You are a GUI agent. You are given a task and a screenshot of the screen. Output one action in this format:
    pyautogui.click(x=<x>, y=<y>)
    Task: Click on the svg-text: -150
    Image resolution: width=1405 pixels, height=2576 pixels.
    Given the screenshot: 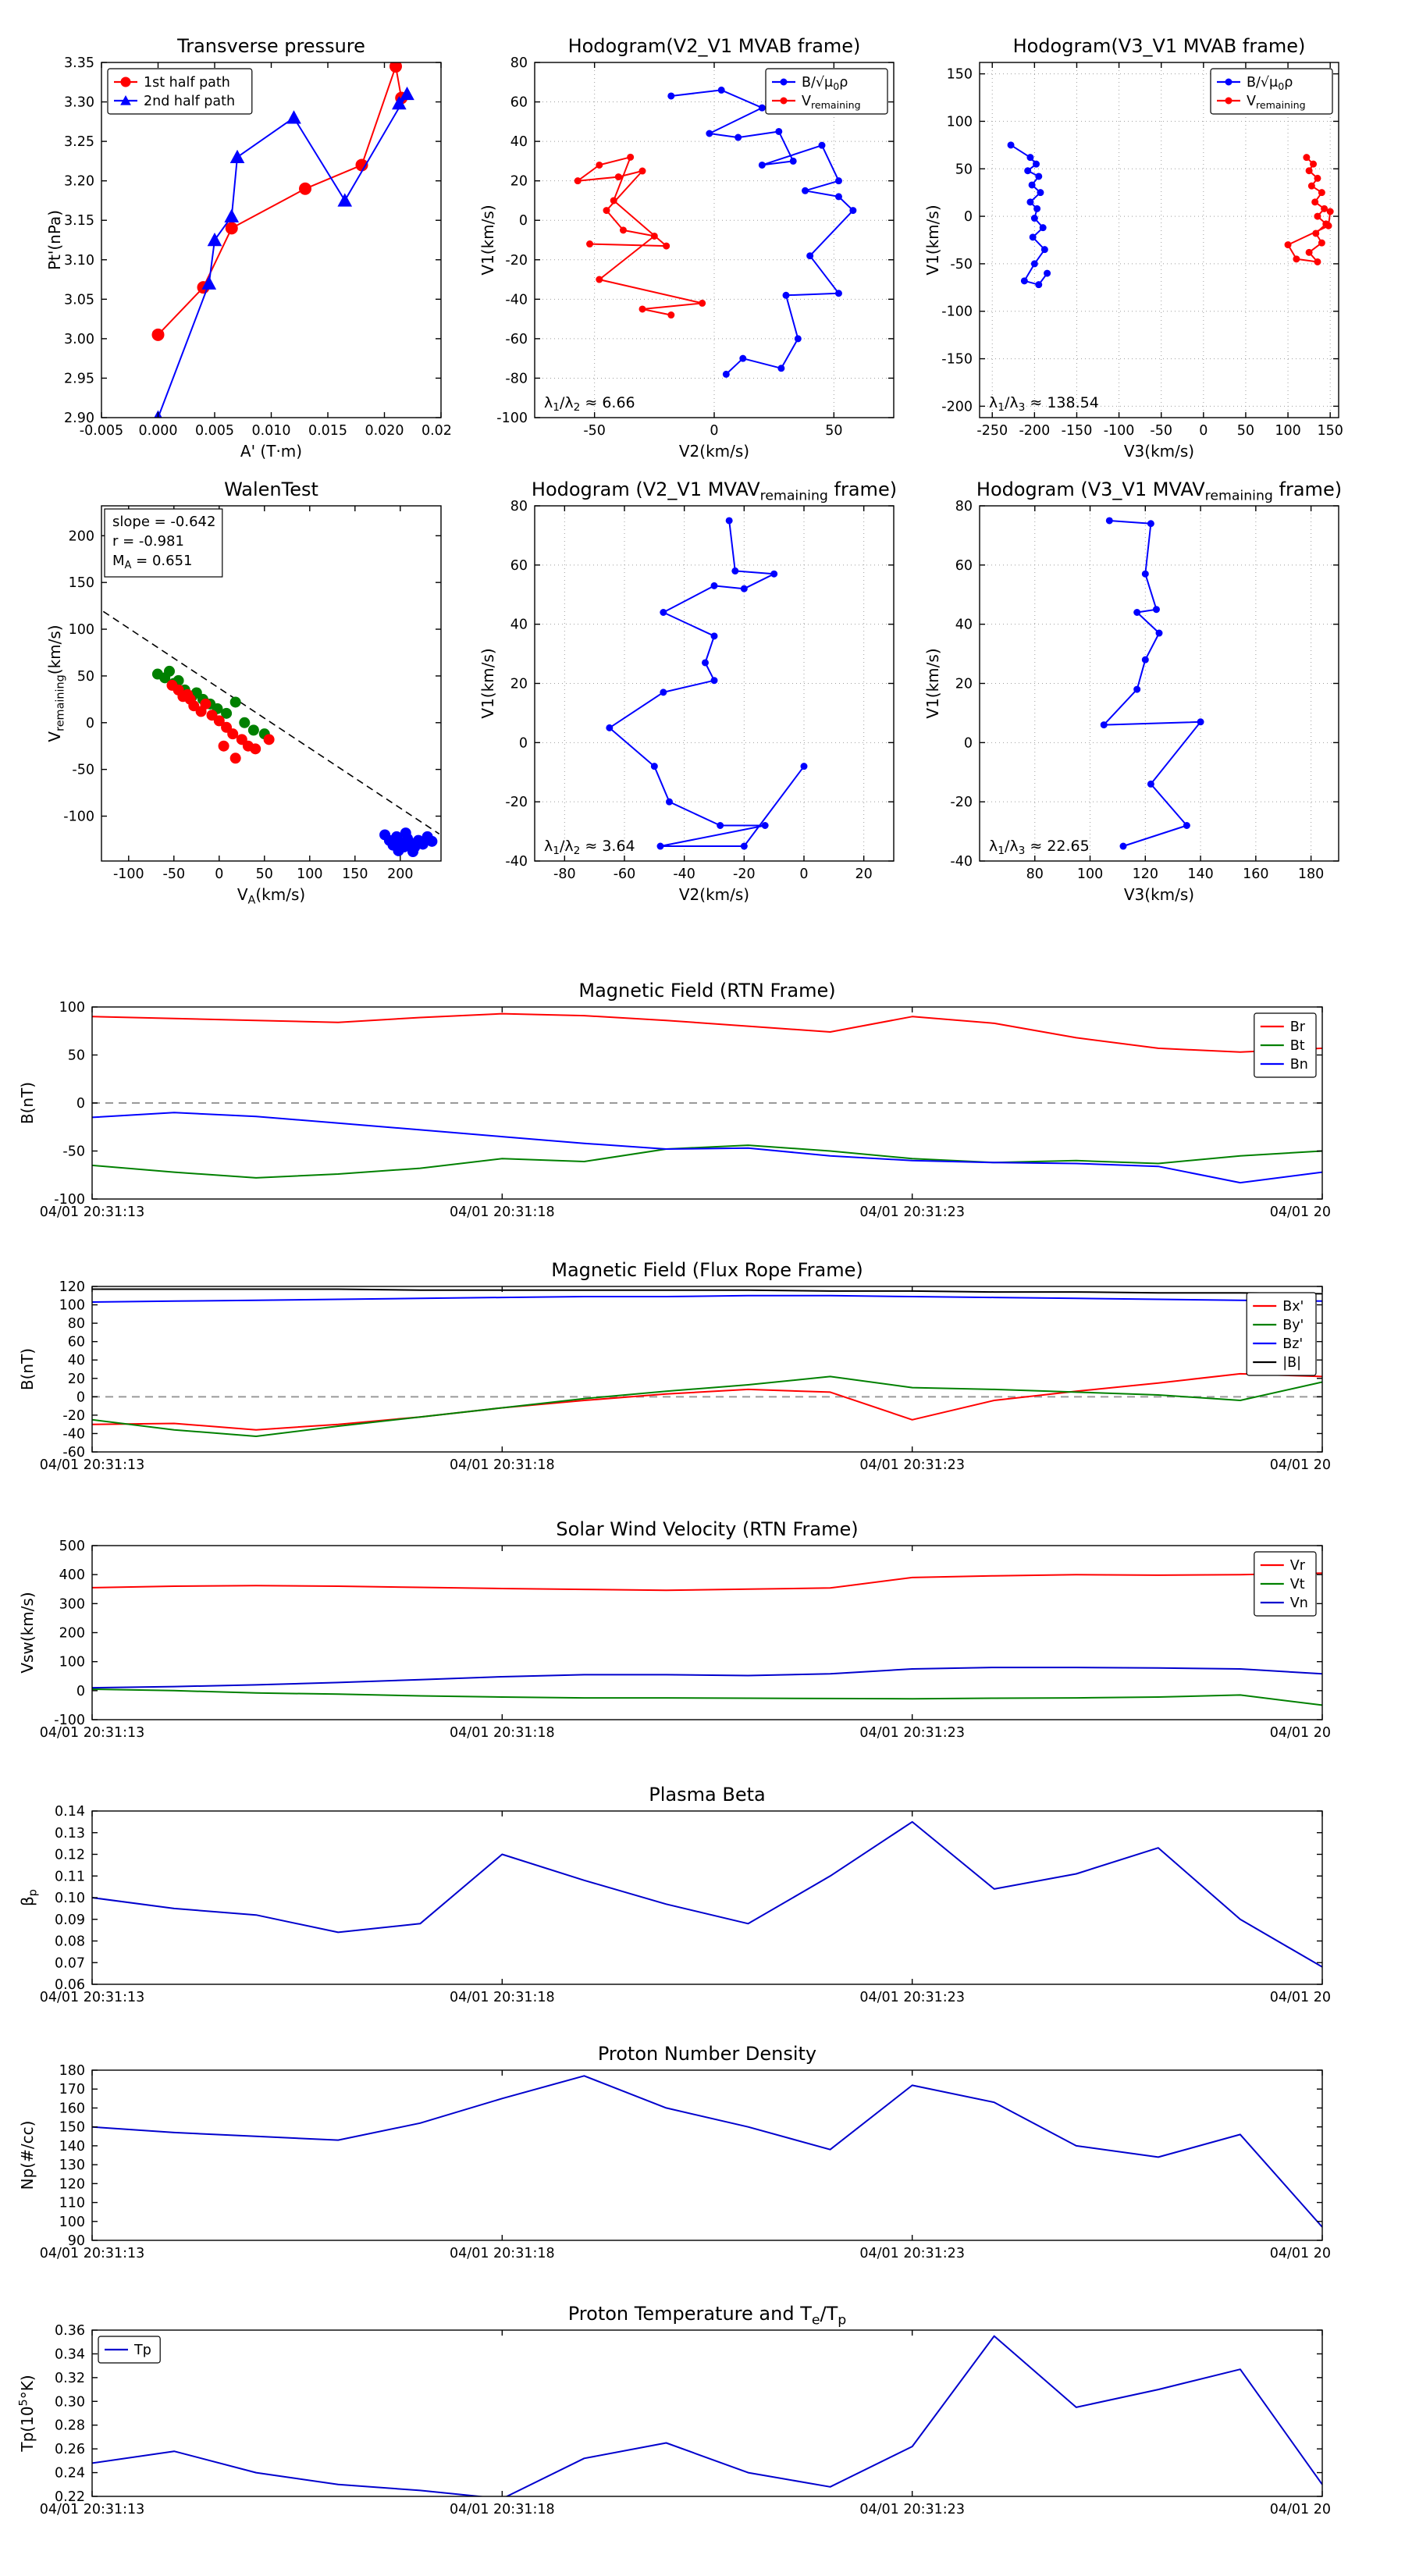 What is the action you would take?
    pyautogui.click(x=1078, y=431)
    